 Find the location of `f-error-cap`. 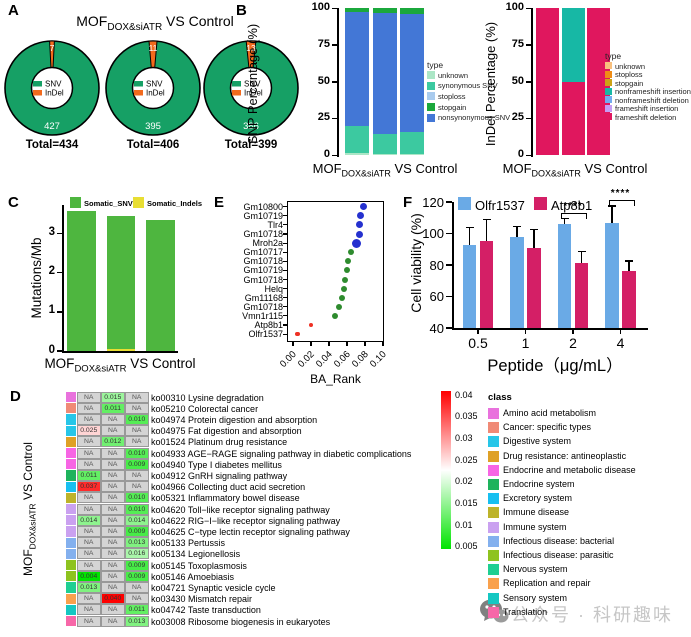

f-error-cap is located at coordinates (534, 229).